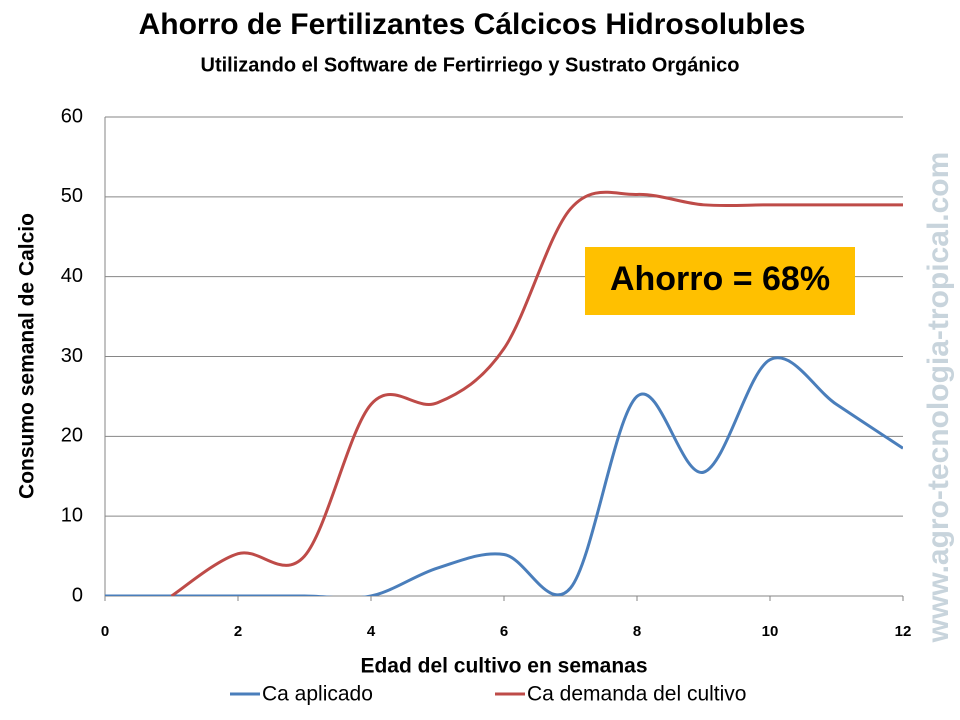  I want to click on x-axis-label: Edad del cultivo en semanas, so click(503, 666).